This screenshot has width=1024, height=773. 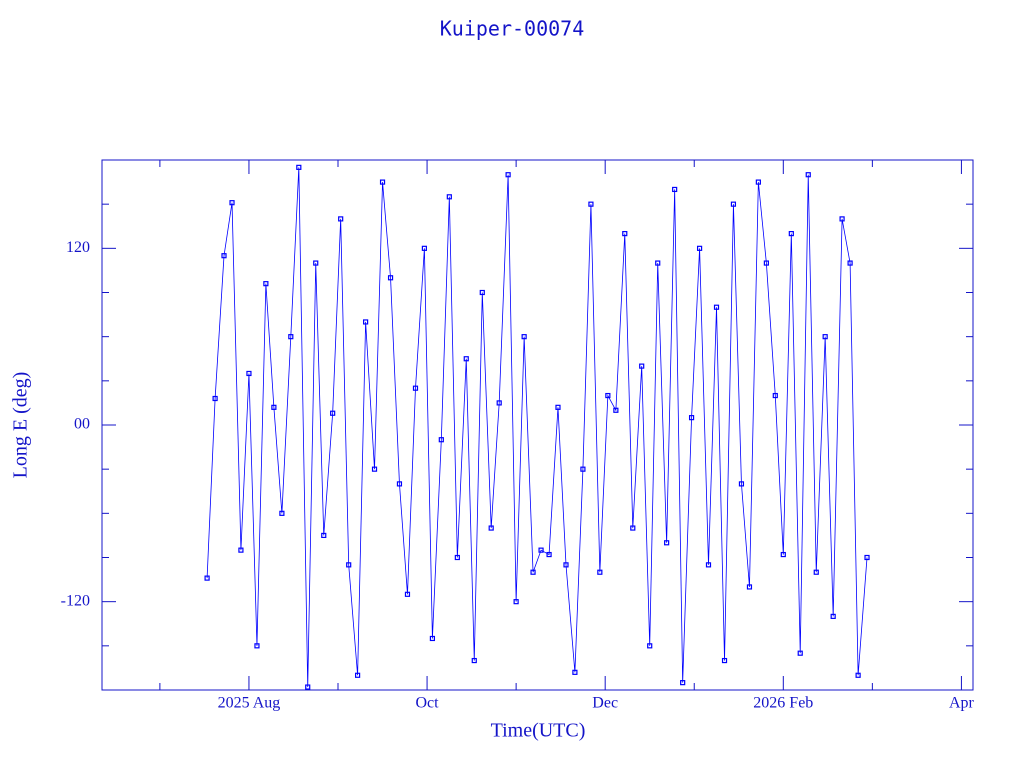 I want to click on y-tick-label: -120, so click(x=75, y=600).